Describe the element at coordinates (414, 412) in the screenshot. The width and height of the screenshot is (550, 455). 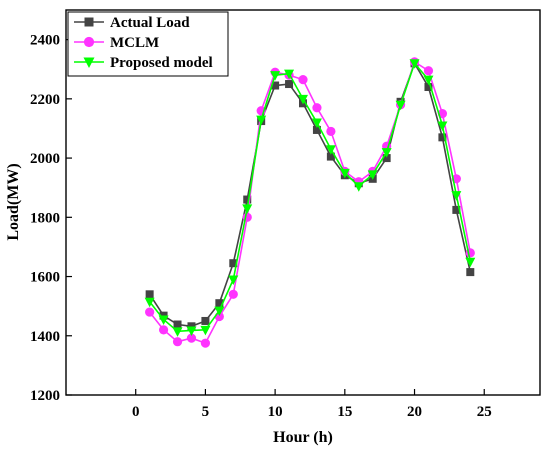
I see `x-tick-label: 20` at that location.